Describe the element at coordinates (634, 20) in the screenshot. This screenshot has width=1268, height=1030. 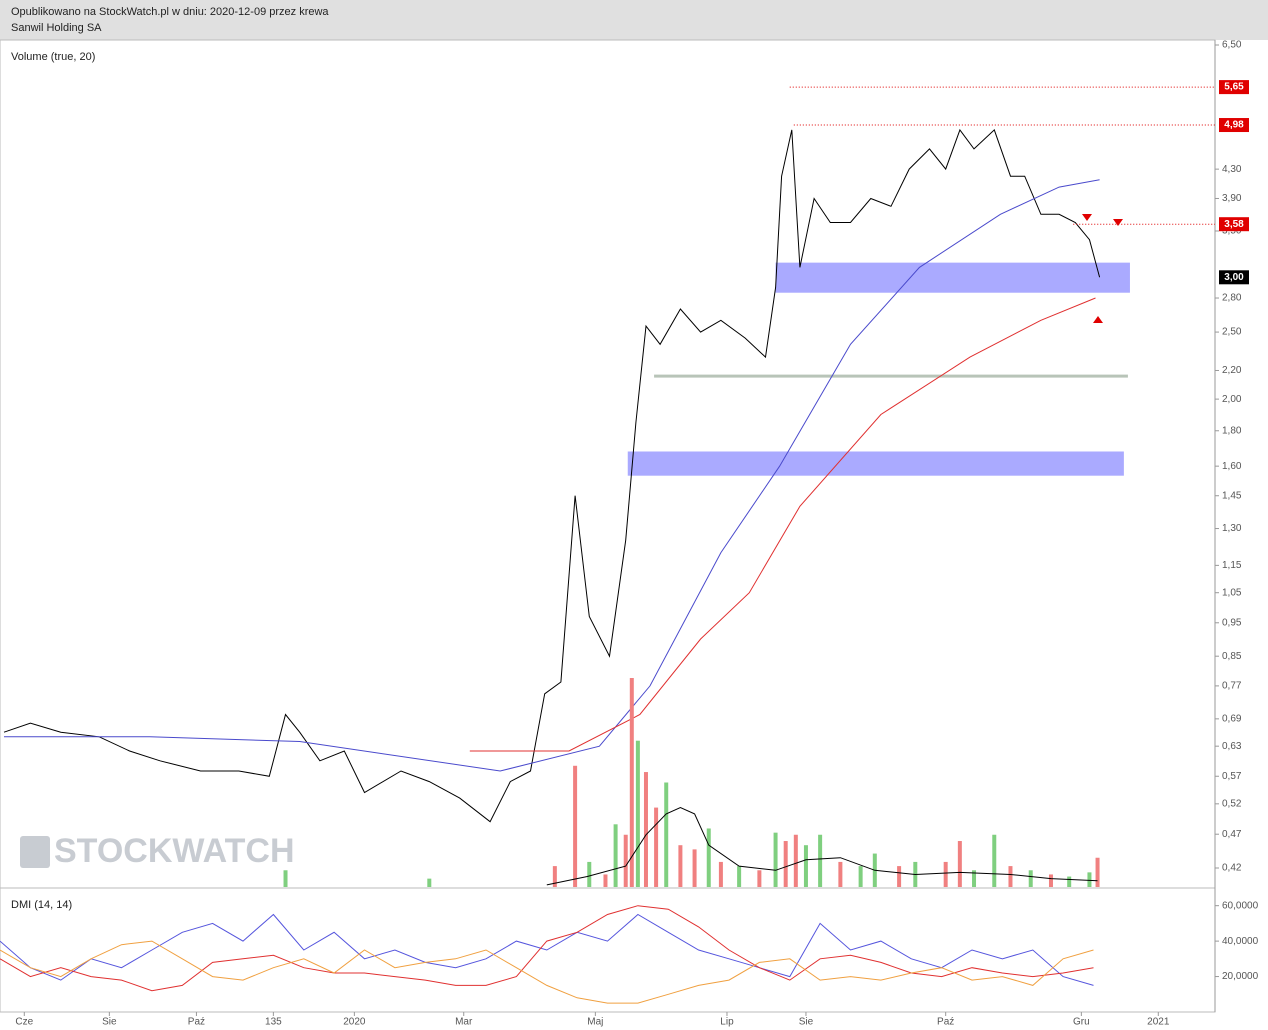
I see `header-bar` at that location.